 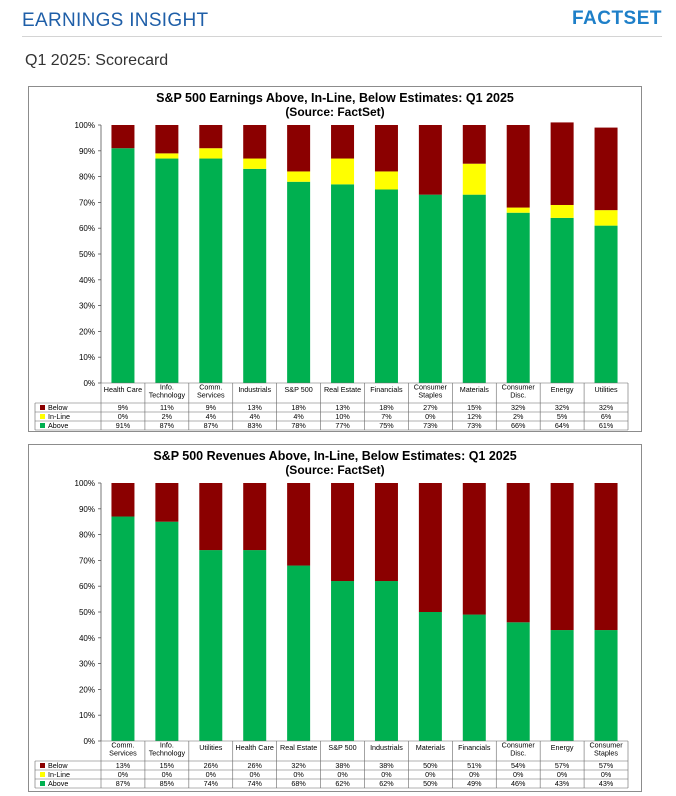 What do you see at coordinates (89, 383) in the screenshot?
I see `y-tick-label: 0%` at bounding box center [89, 383].